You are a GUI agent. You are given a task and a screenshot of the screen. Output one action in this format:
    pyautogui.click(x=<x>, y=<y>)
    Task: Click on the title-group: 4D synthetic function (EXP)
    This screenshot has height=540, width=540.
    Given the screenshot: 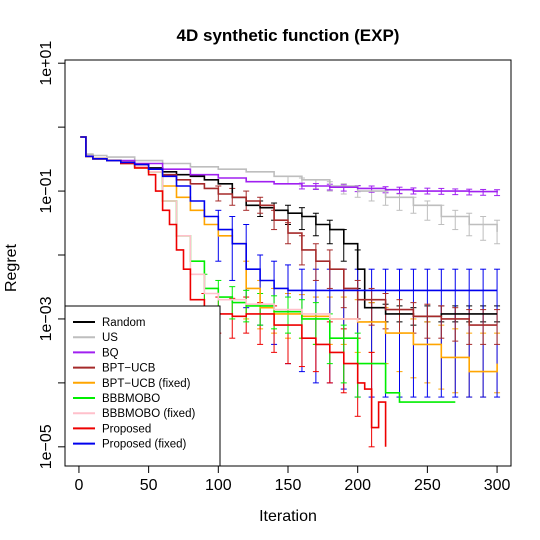 What is the action you would take?
    pyautogui.click(x=288, y=35)
    